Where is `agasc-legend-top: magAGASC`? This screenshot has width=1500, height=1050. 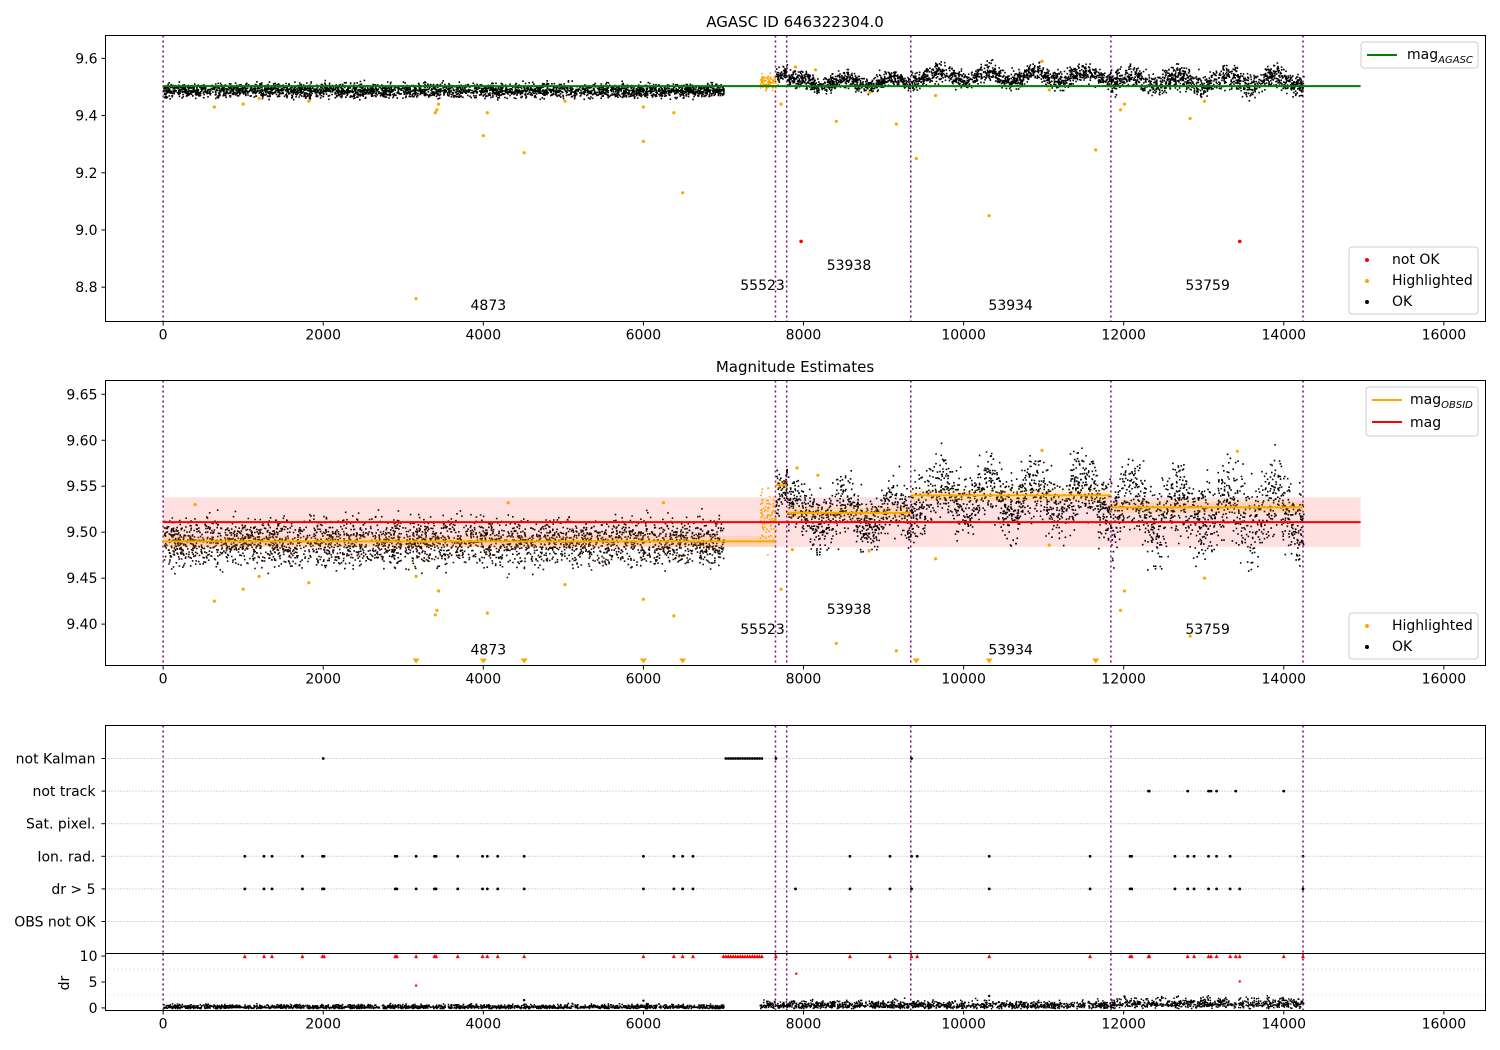
agasc-legend-top: magAGASC is located at coordinates (1419, 55).